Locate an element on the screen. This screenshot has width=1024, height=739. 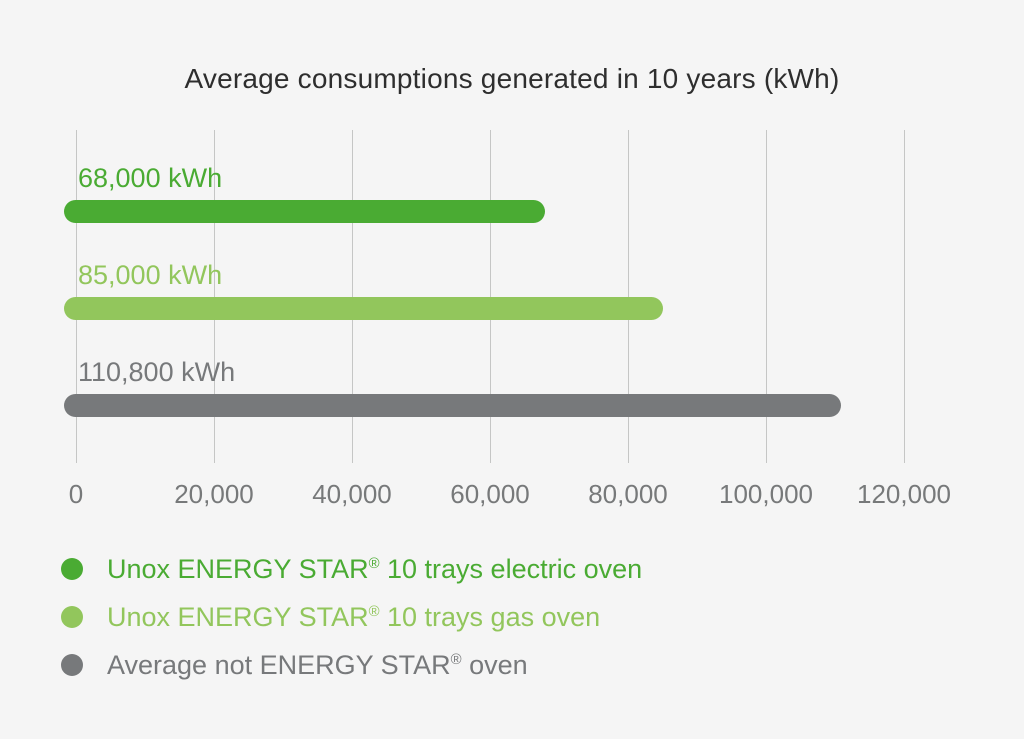
legend-label: Unox ENERGY STAR® 10 trays gas oven is located at coordinates (354, 616).